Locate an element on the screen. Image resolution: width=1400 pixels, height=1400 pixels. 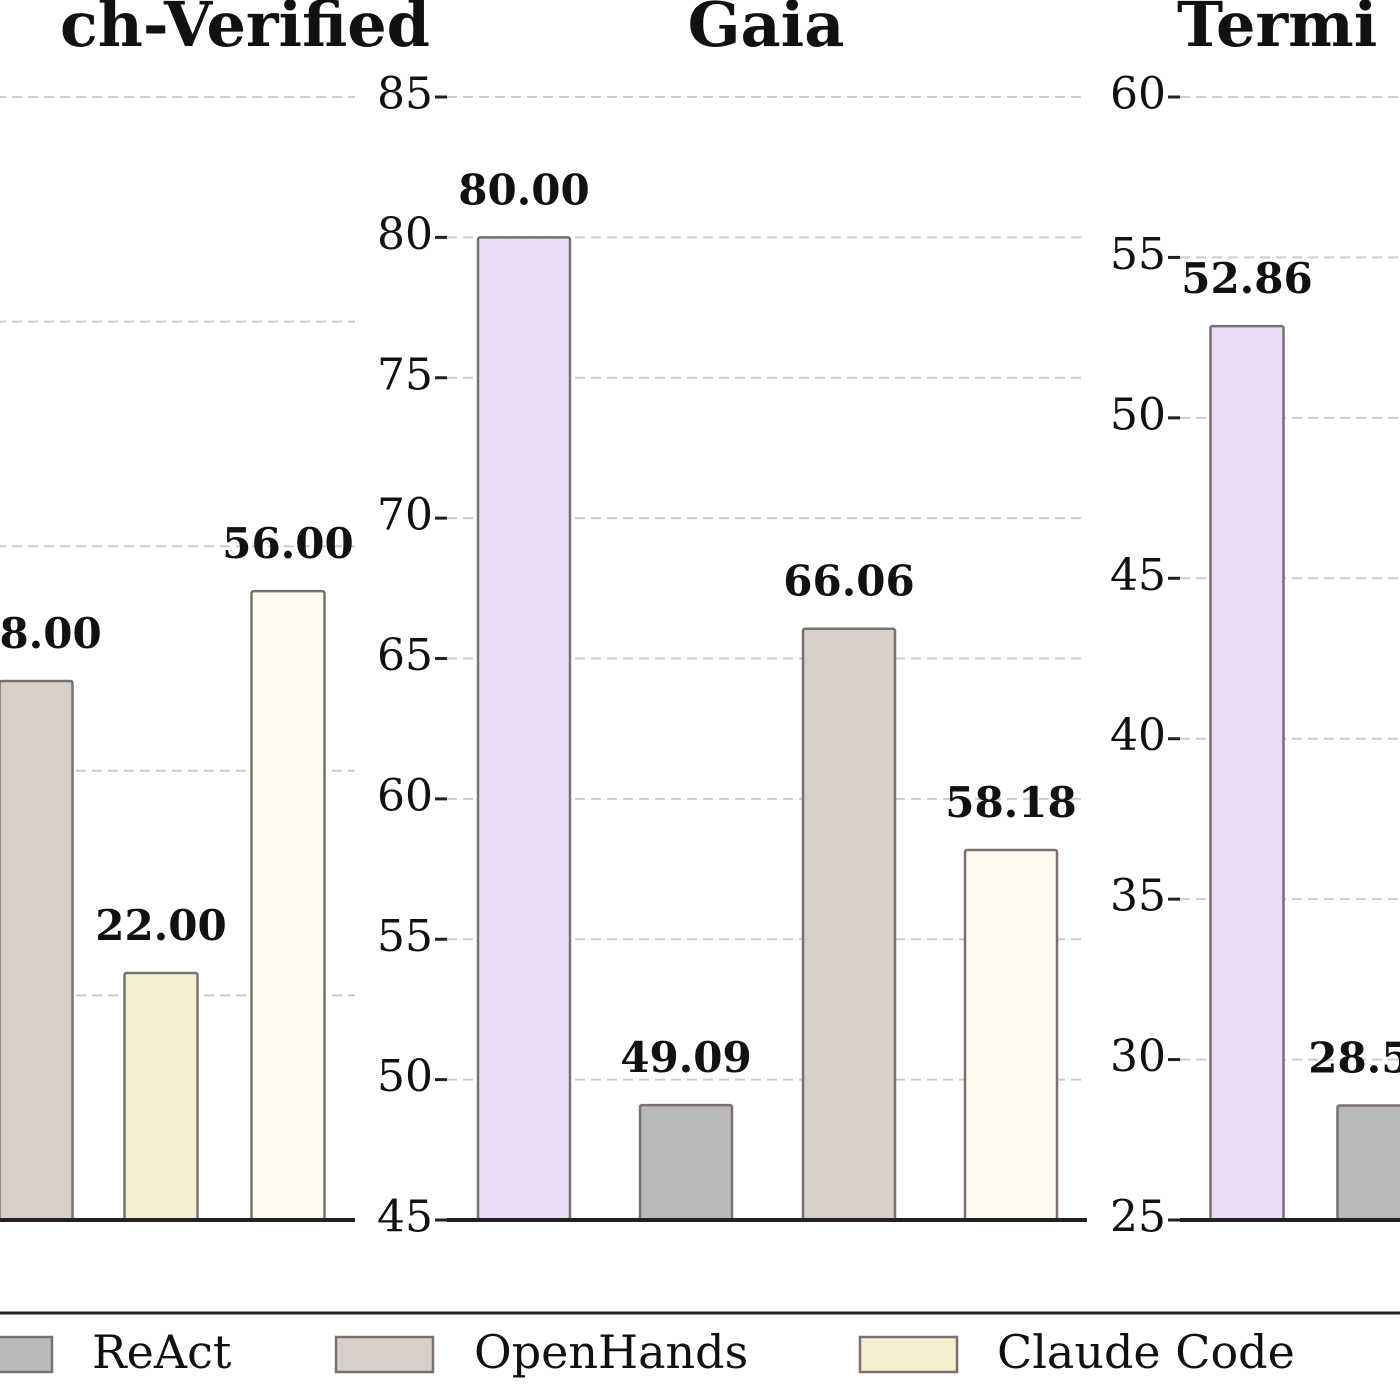
legend-box is located at coordinates (700, 1355).